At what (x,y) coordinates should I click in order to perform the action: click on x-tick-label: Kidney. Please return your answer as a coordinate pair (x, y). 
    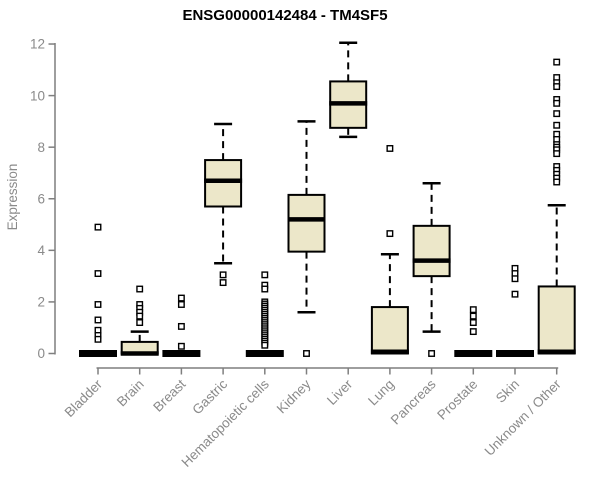
    Looking at the image, I should click on (294, 396).